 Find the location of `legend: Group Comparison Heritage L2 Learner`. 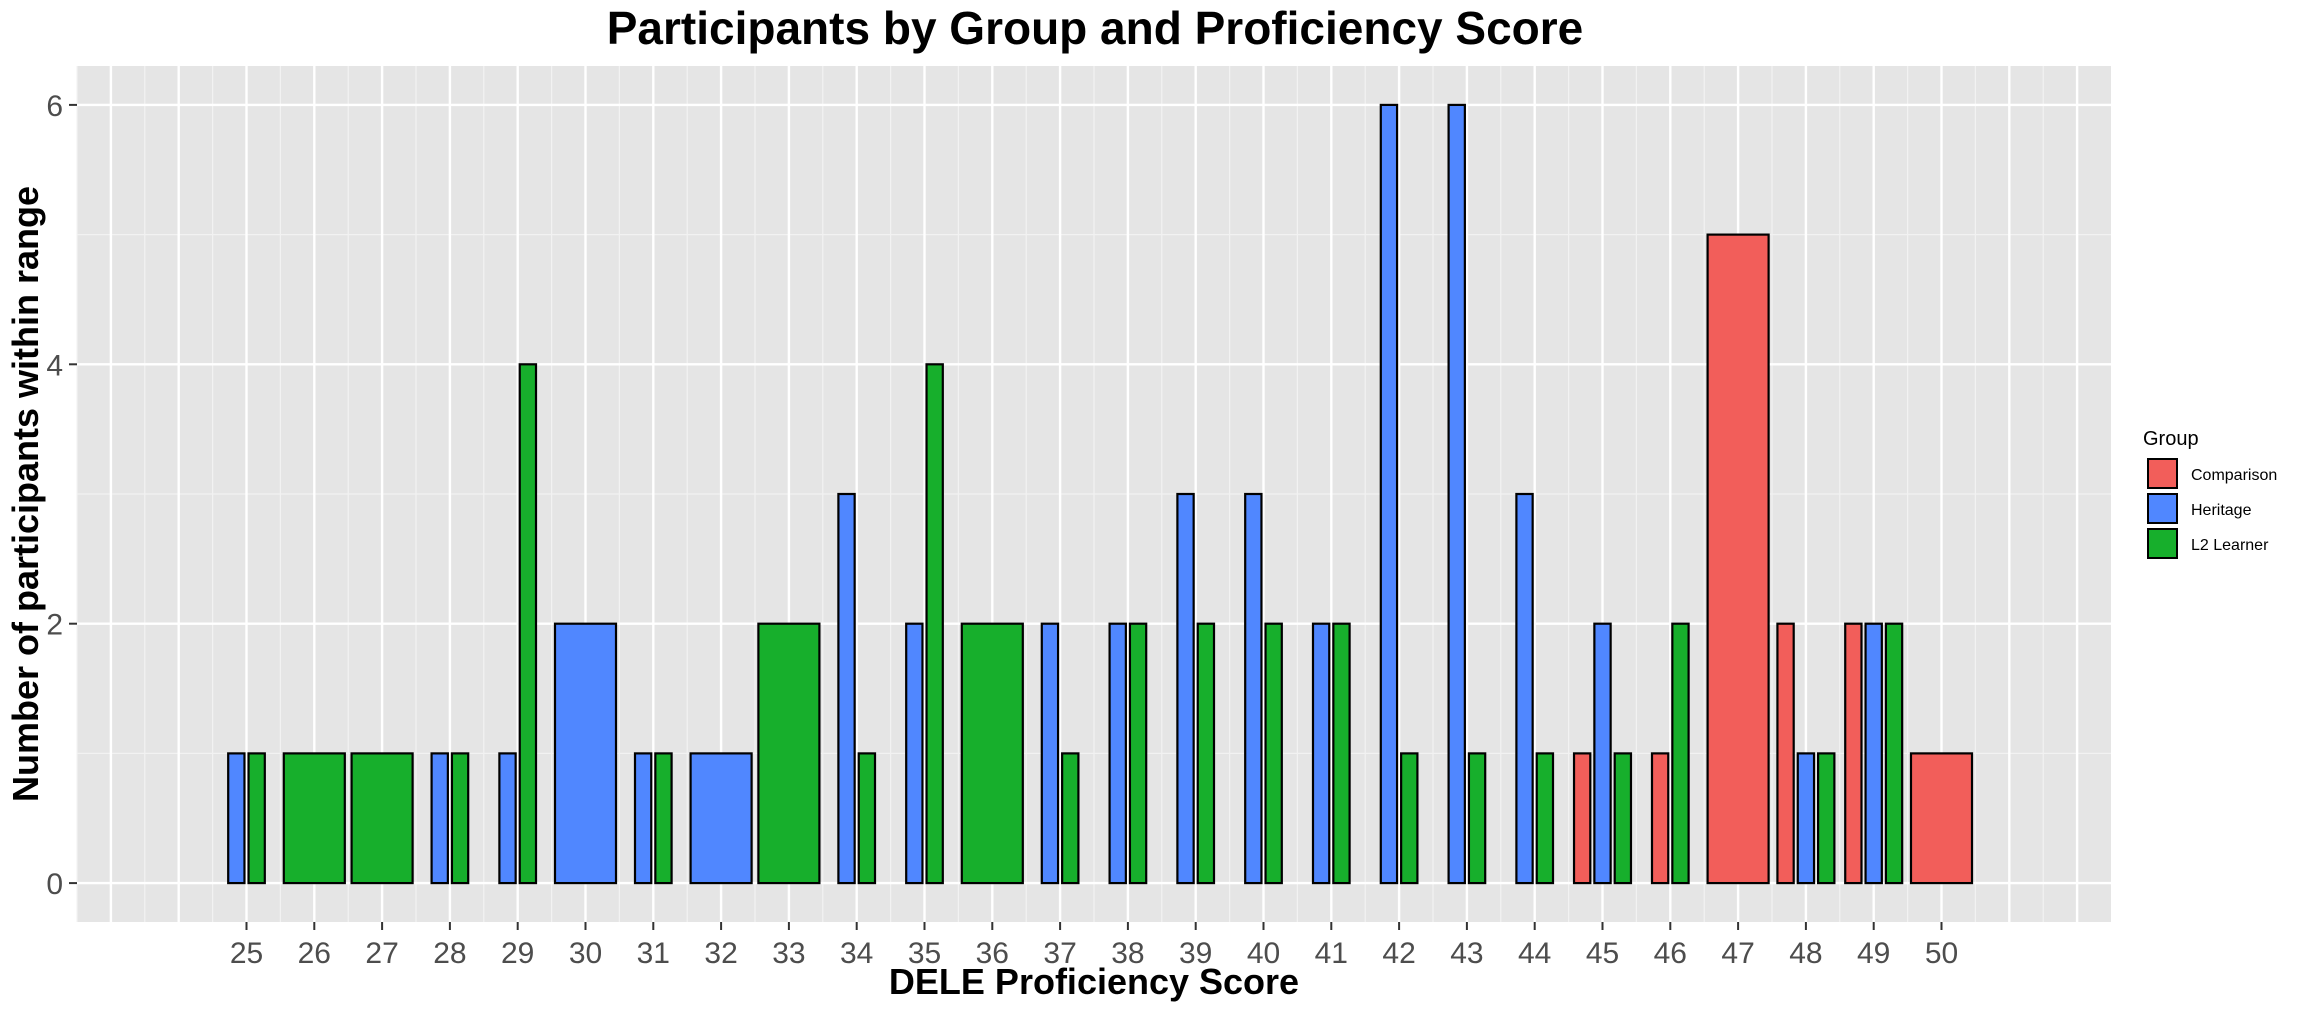

legend: Group Comparison Heritage L2 Learner is located at coordinates (2210, 493).